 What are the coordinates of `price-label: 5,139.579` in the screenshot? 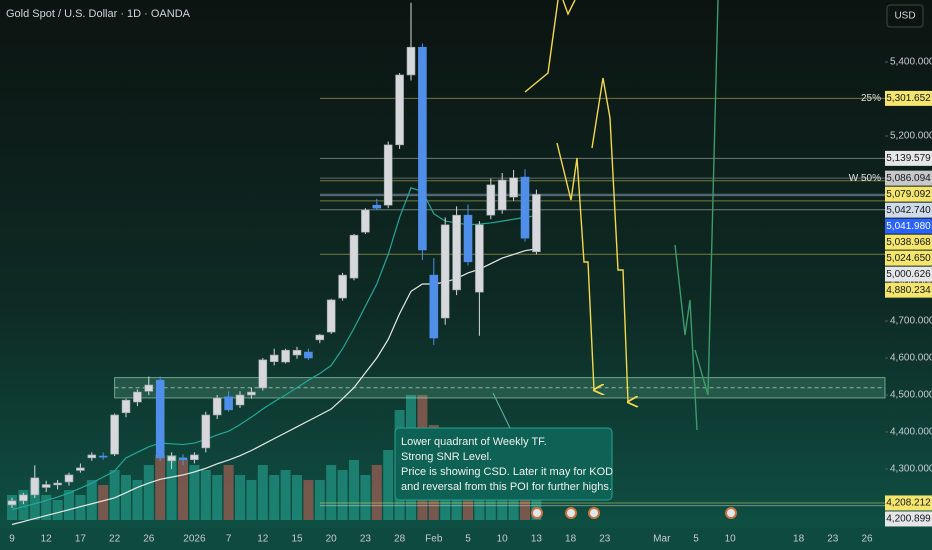 It's located at (908, 158).